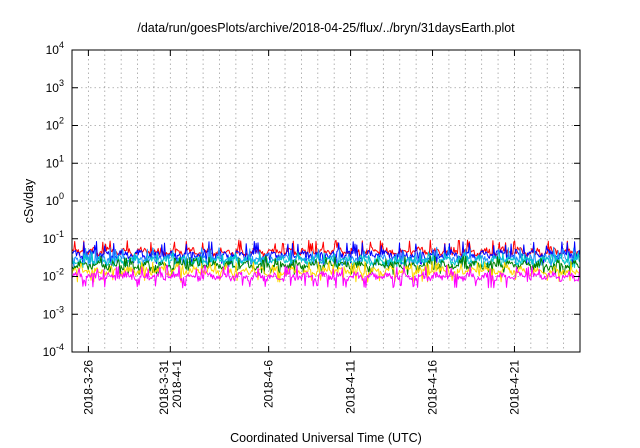 This screenshot has height=448, width=640. I want to click on y-tick-label: 10¹, so click(55, 161).